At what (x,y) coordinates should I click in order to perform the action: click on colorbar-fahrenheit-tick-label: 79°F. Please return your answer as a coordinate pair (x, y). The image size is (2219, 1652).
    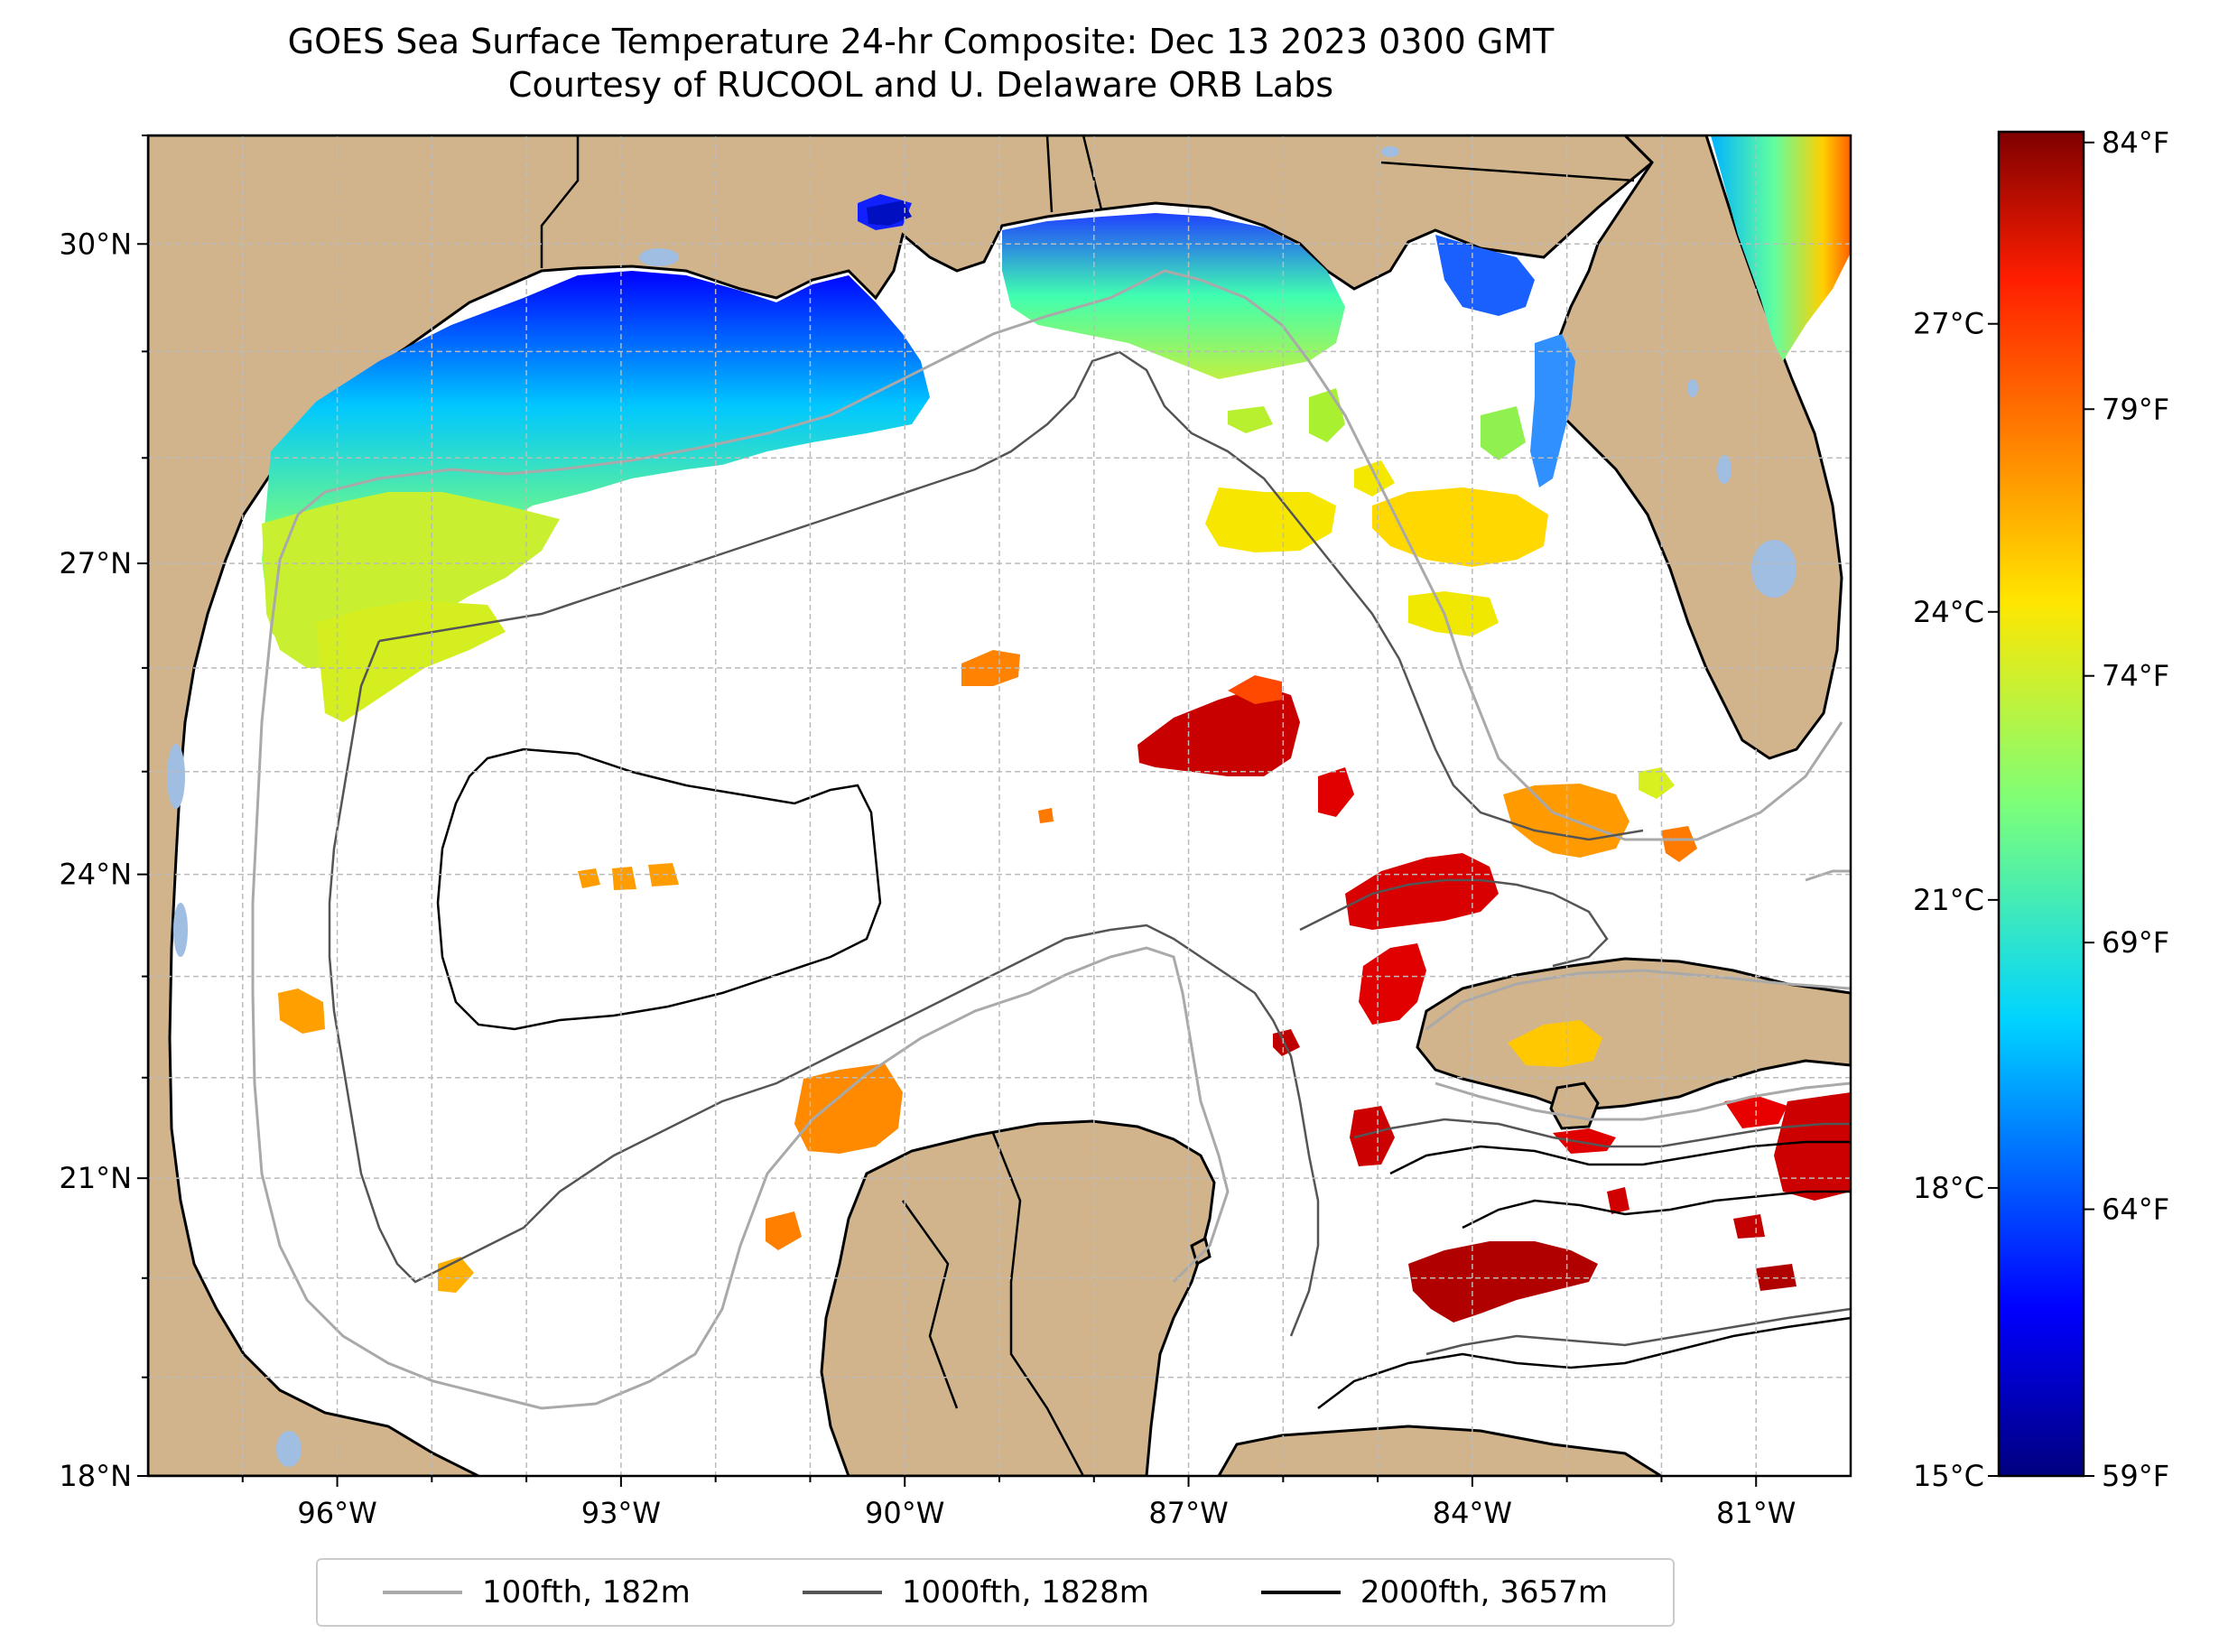
    Looking at the image, I should click on (2135, 409).